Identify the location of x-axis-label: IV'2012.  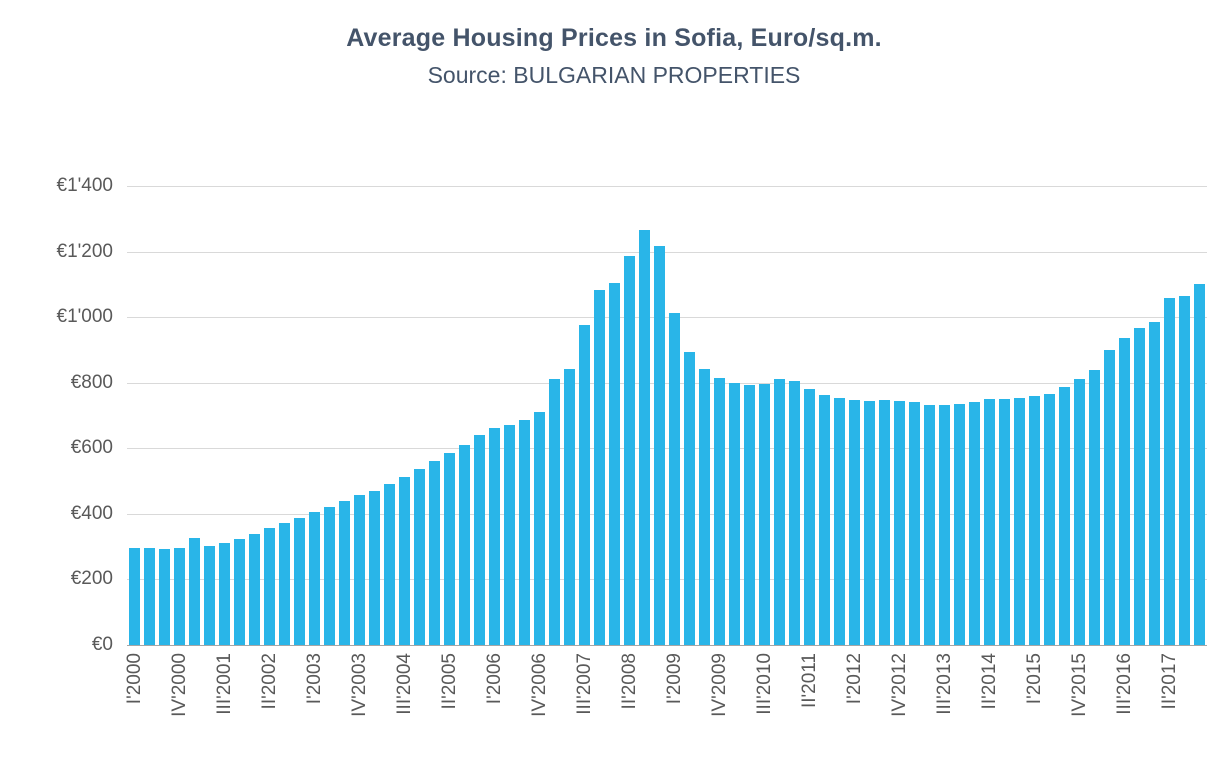
(899, 685).